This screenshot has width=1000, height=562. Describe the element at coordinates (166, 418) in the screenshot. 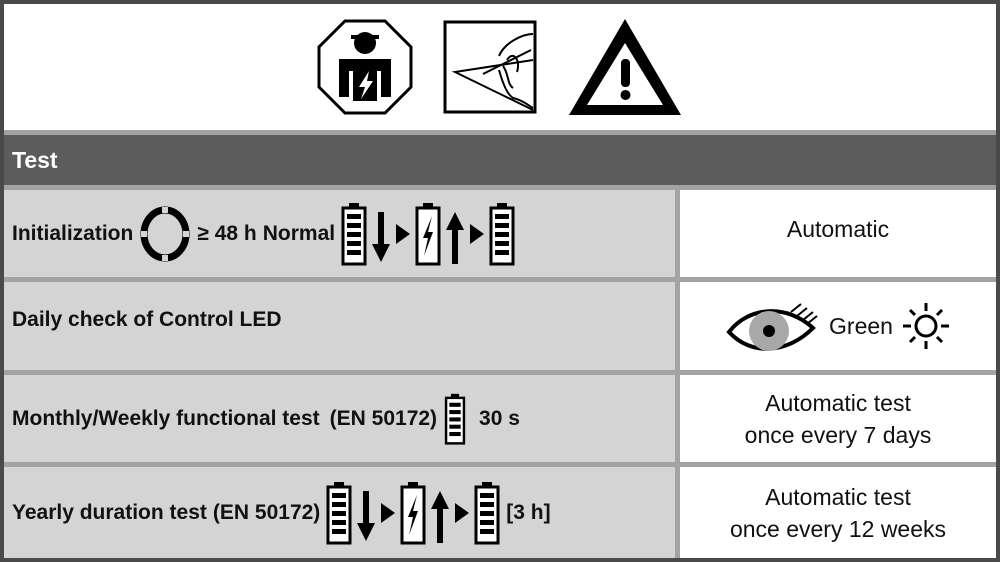

I see `row-label: Monthly/Weekly functional test` at that location.